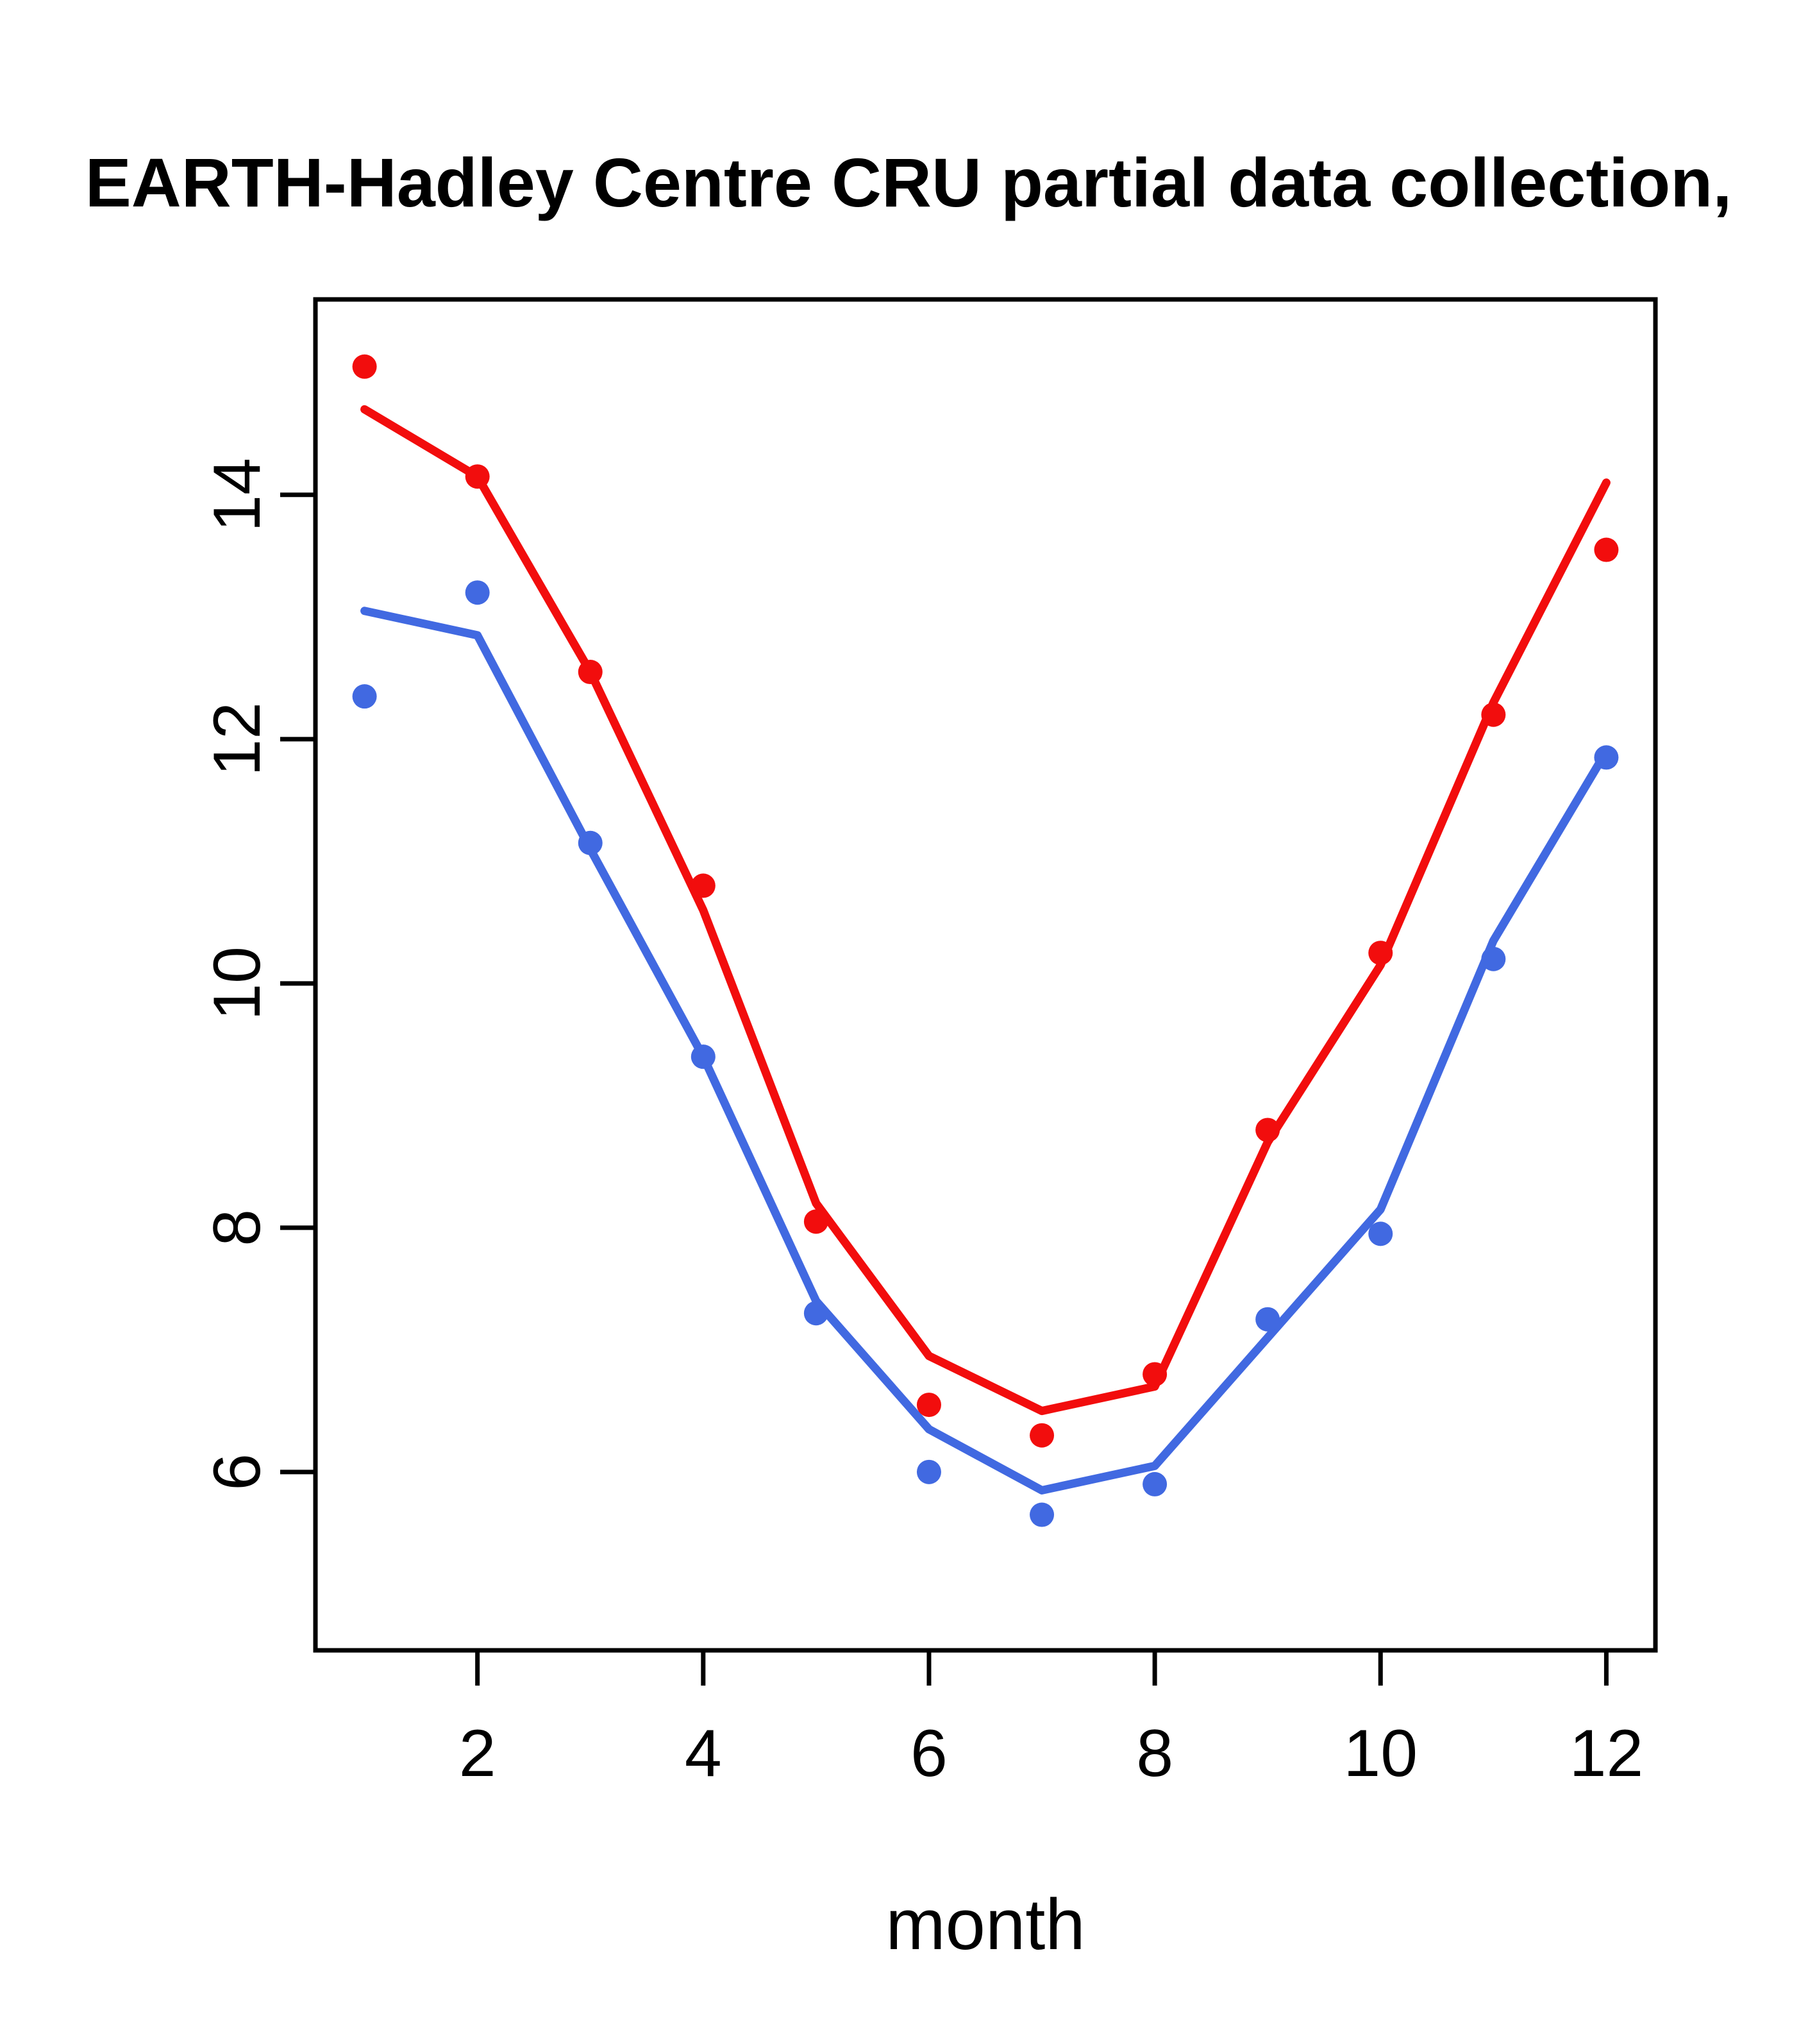 This screenshot has width=1817, height=2044. I want to click on x-tick-label: 4, so click(703, 1753).